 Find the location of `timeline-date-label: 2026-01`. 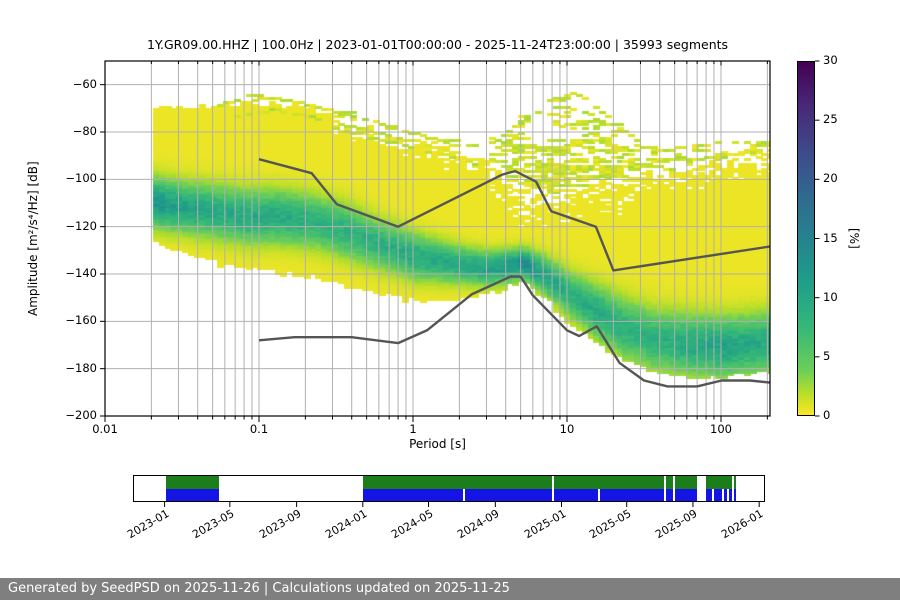

timeline-date-label: 2026-01 is located at coordinates (742, 524).